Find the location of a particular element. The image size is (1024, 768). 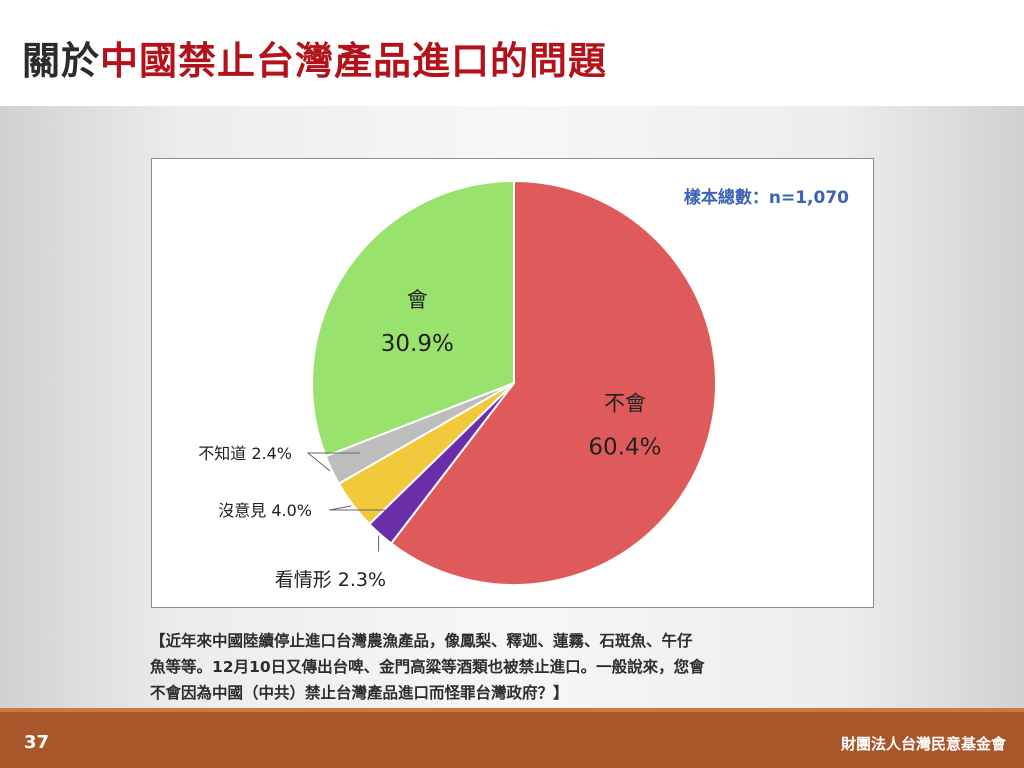

title-bar: 關於中國禁止台灣產品進口的問題 is located at coordinates (512, 53).